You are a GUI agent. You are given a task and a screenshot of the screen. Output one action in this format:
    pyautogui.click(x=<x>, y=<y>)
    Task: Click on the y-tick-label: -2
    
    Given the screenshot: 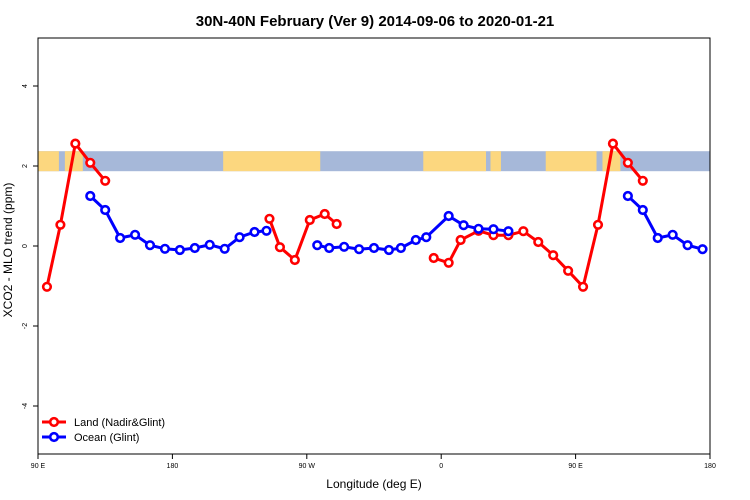 What is the action you would take?
    pyautogui.click(x=25, y=326)
    